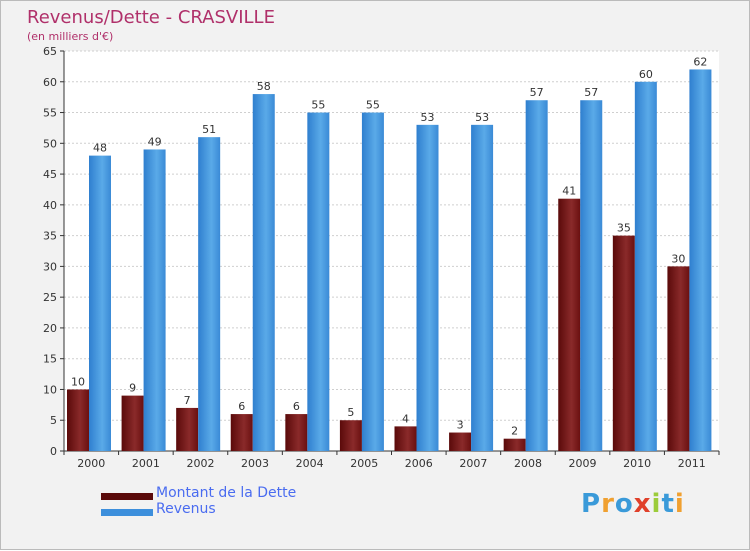 The width and height of the screenshot is (750, 551). I want to click on x-tick-label: 2010, so click(637, 463).